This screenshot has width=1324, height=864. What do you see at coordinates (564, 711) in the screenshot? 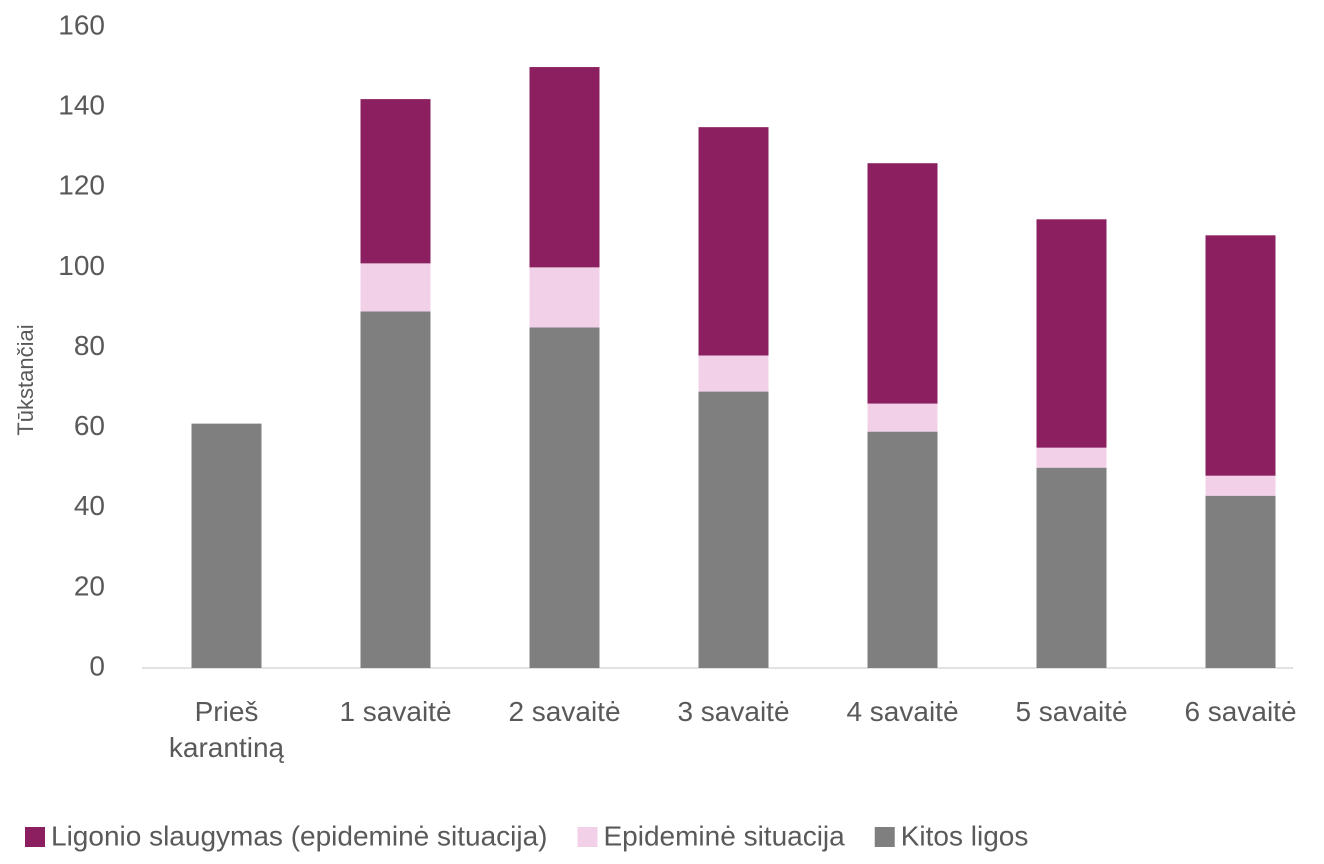
I see `x-tick-label: 2 savaitė` at bounding box center [564, 711].